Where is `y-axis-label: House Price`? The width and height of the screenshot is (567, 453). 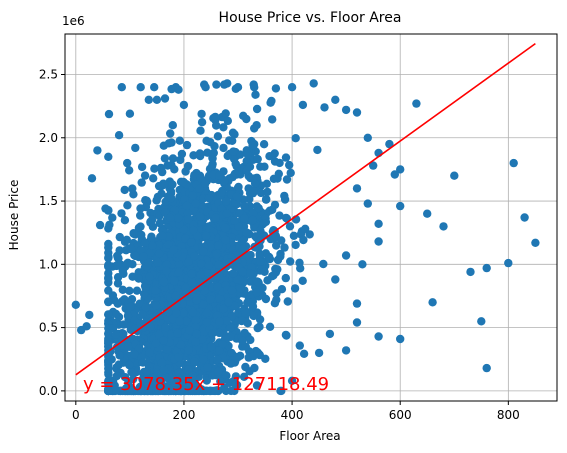 y-axis-label: House Price is located at coordinates (14, 215).